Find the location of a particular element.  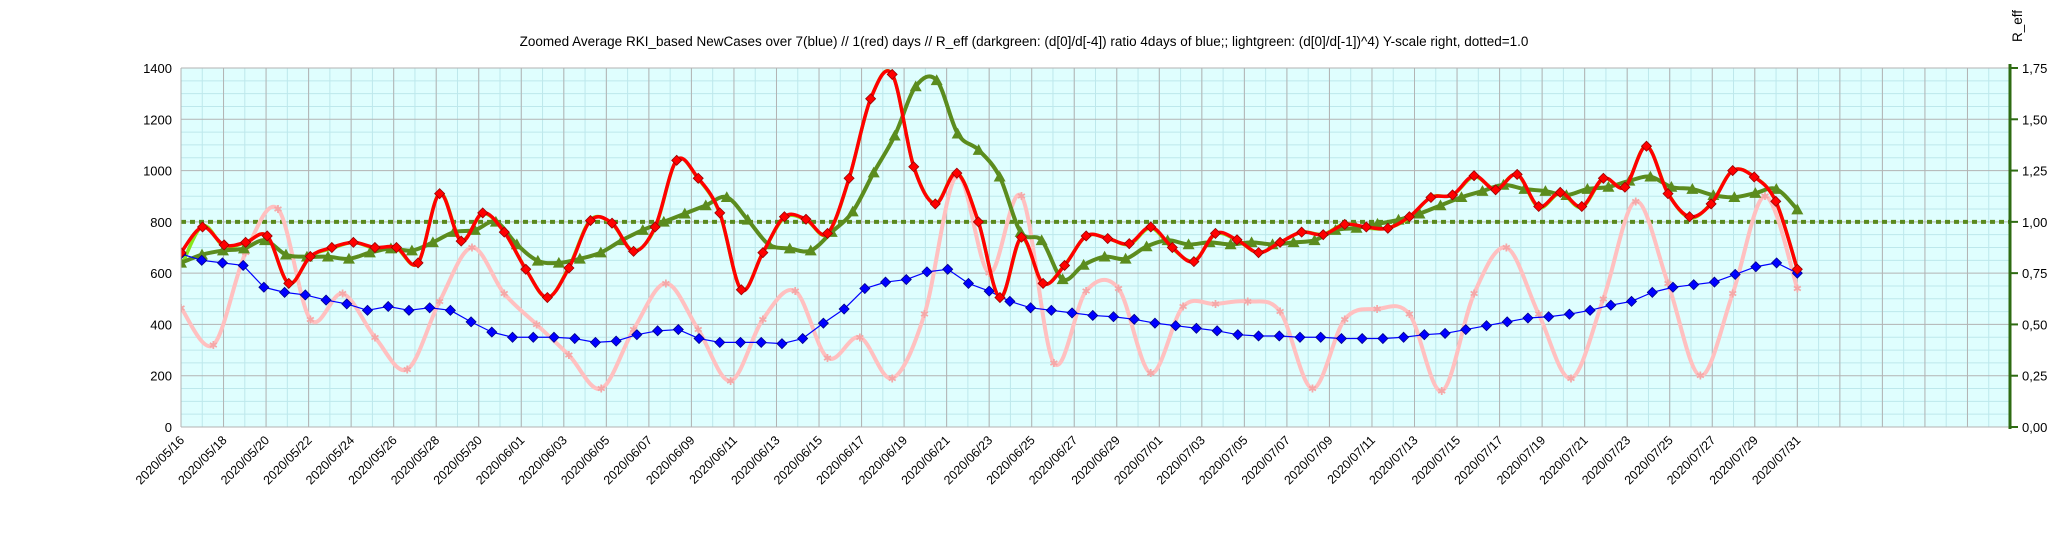

y-tick-label: 1000 is located at coordinates (157, 171).